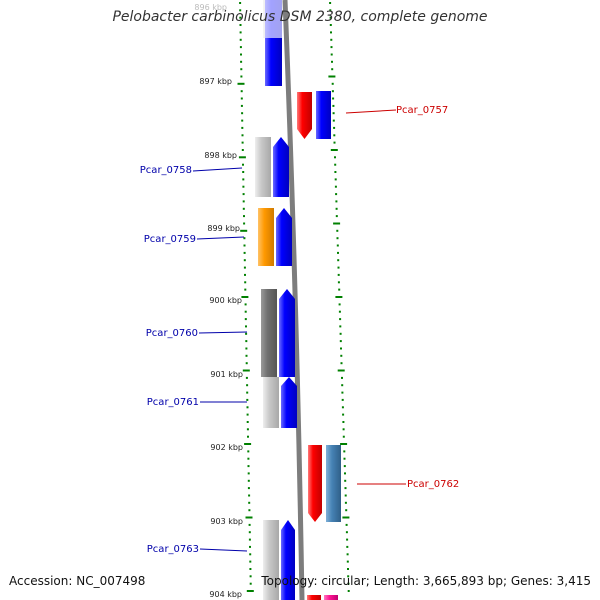  What do you see at coordinates (313, 581) in the screenshot?
I see `topology-text: Topology: circular` at bounding box center [313, 581].